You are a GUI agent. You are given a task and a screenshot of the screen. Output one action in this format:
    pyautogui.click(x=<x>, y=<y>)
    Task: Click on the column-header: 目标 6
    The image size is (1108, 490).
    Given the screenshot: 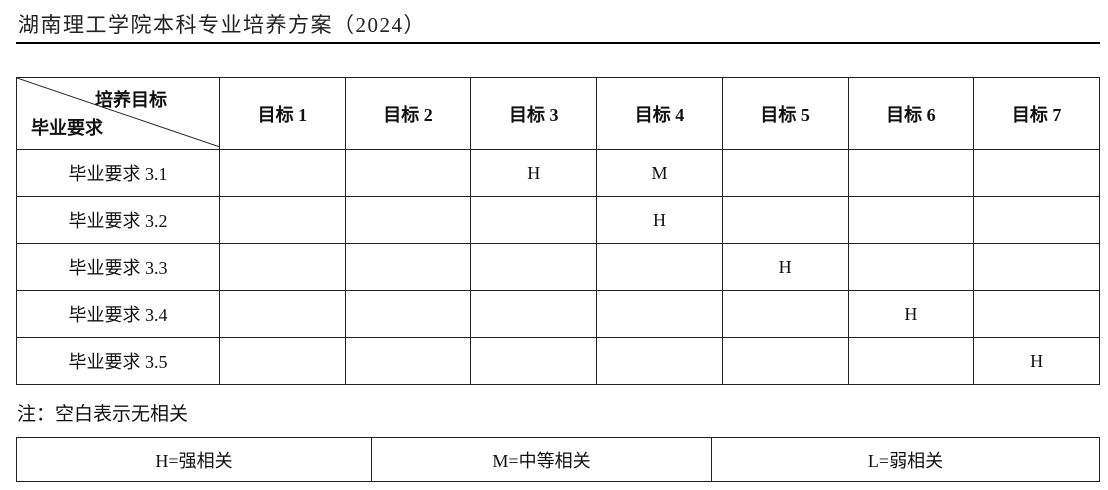 What is the action you would take?
    pyautogui.click(x=911, y=113)
    